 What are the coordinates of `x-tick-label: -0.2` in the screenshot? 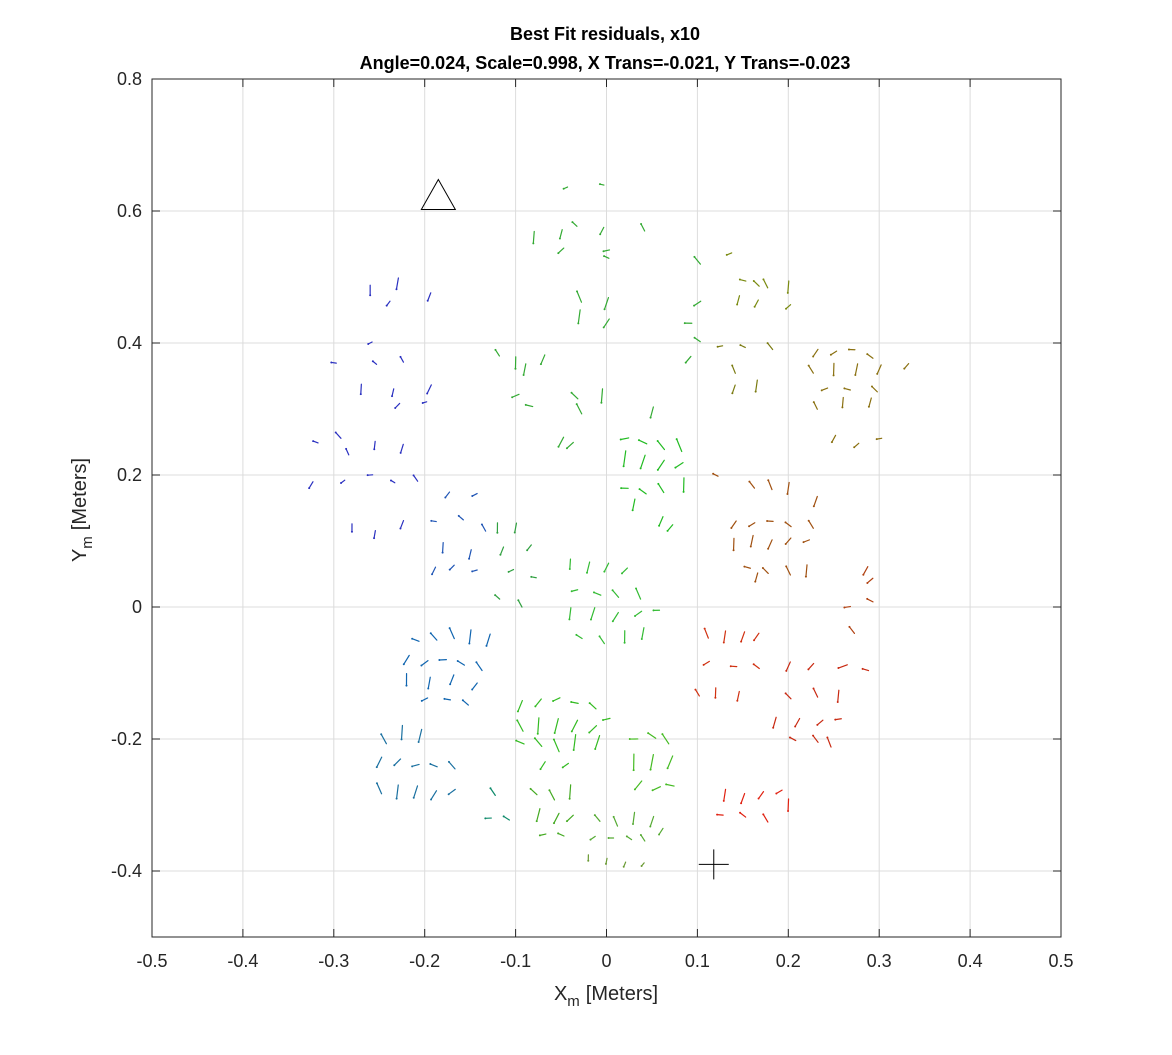 It's located at (424, 961).